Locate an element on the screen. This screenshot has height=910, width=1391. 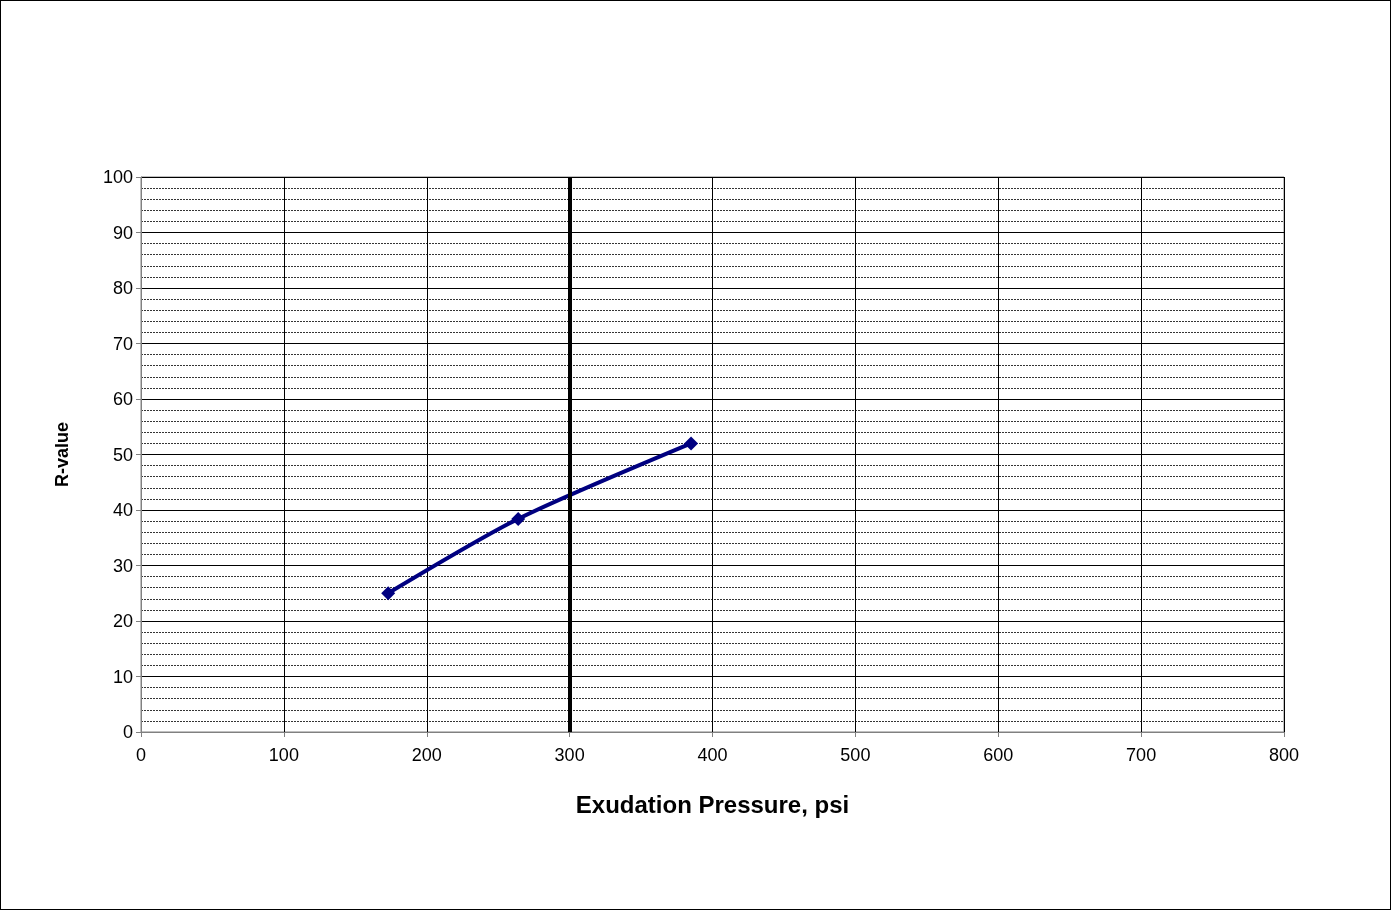
x-tick-label: 600 is located at coordinates (998, 755).